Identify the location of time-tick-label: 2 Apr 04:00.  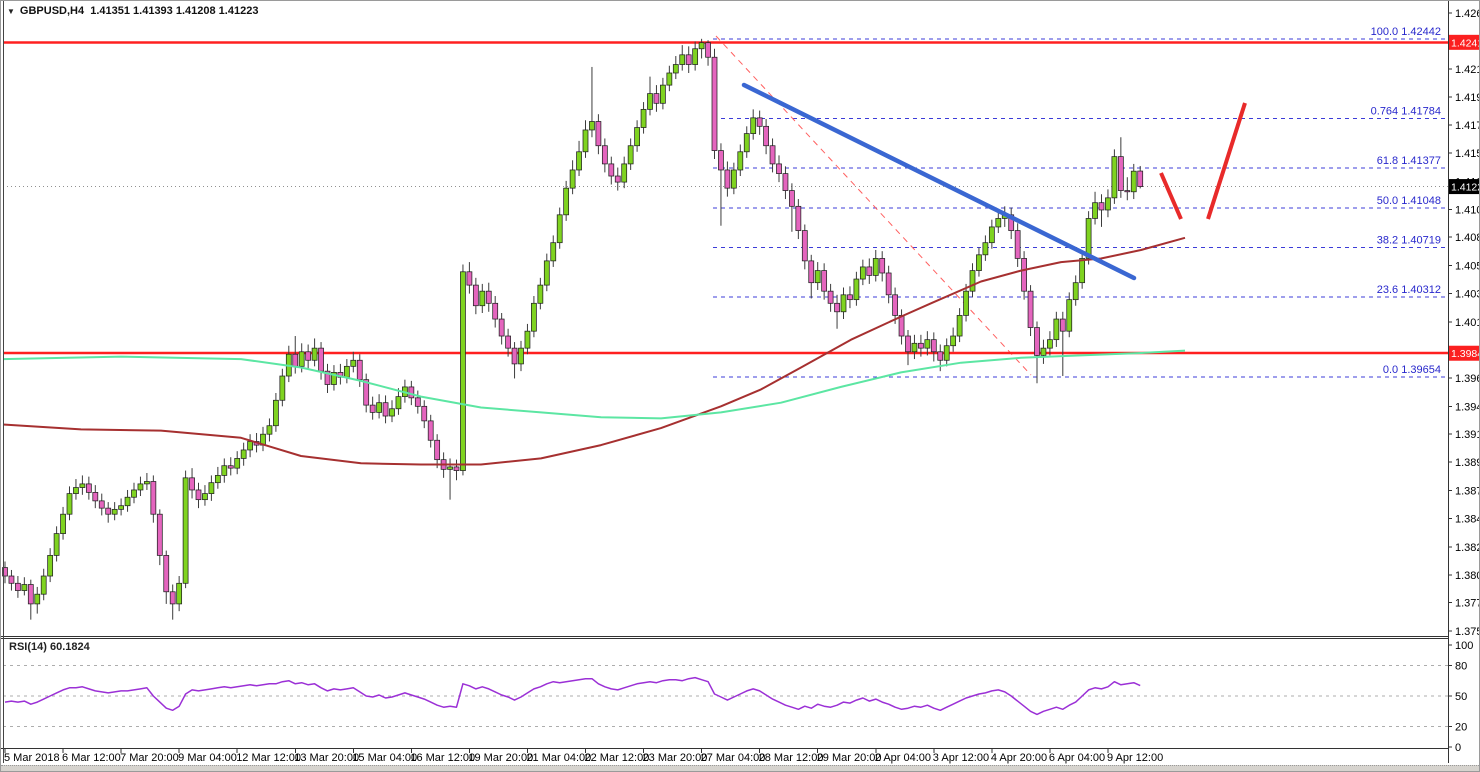
(903, 758).